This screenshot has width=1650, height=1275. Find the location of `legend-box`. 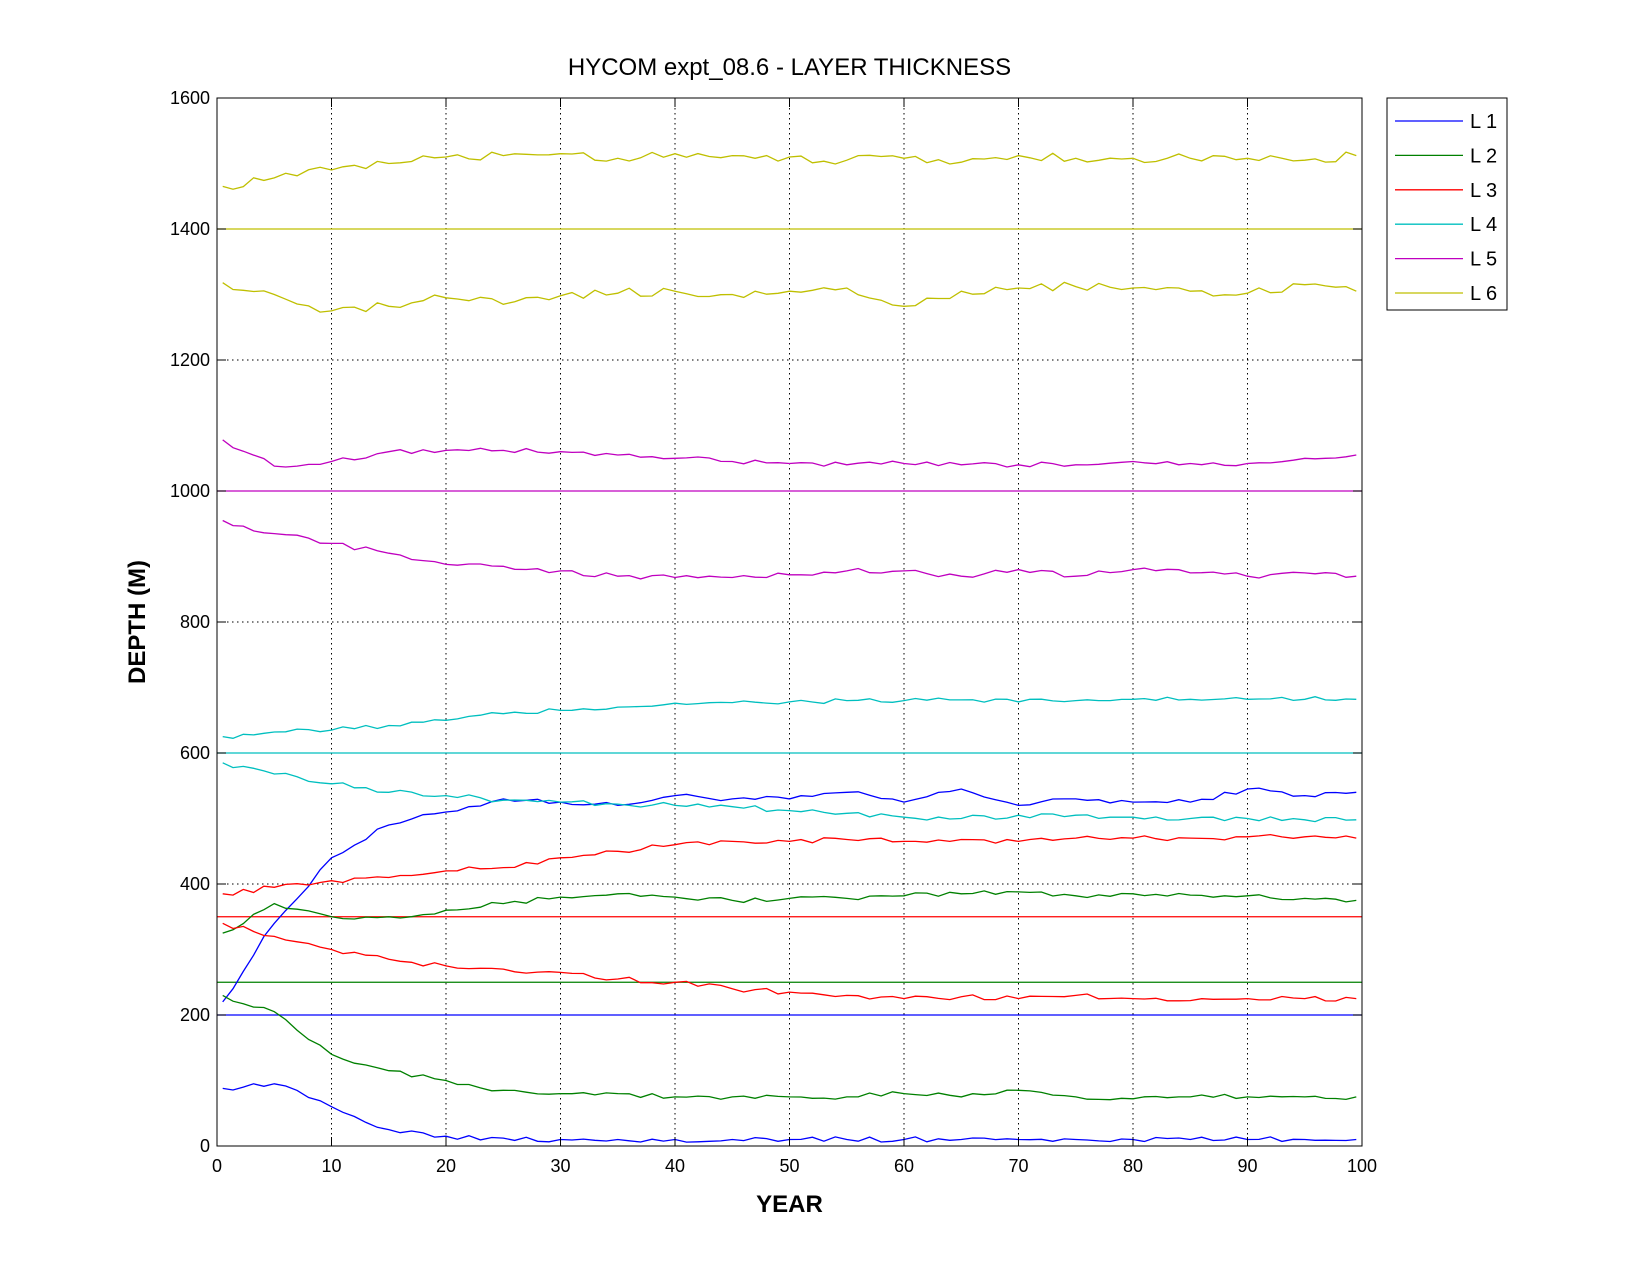

legend-box is located at coordinates (1447, 204).